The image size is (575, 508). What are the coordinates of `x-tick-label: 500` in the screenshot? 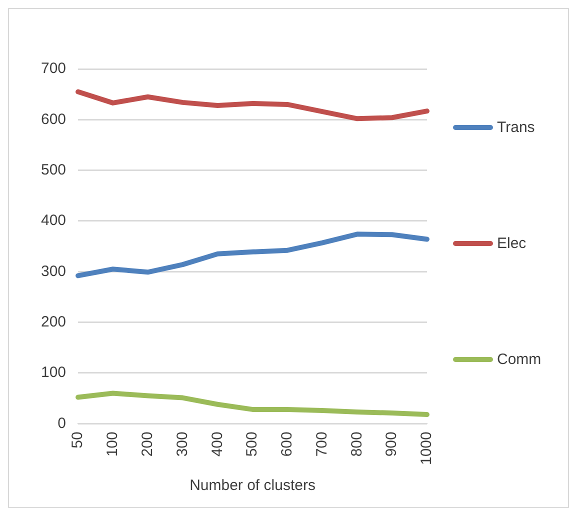 It's located at (252, 444).